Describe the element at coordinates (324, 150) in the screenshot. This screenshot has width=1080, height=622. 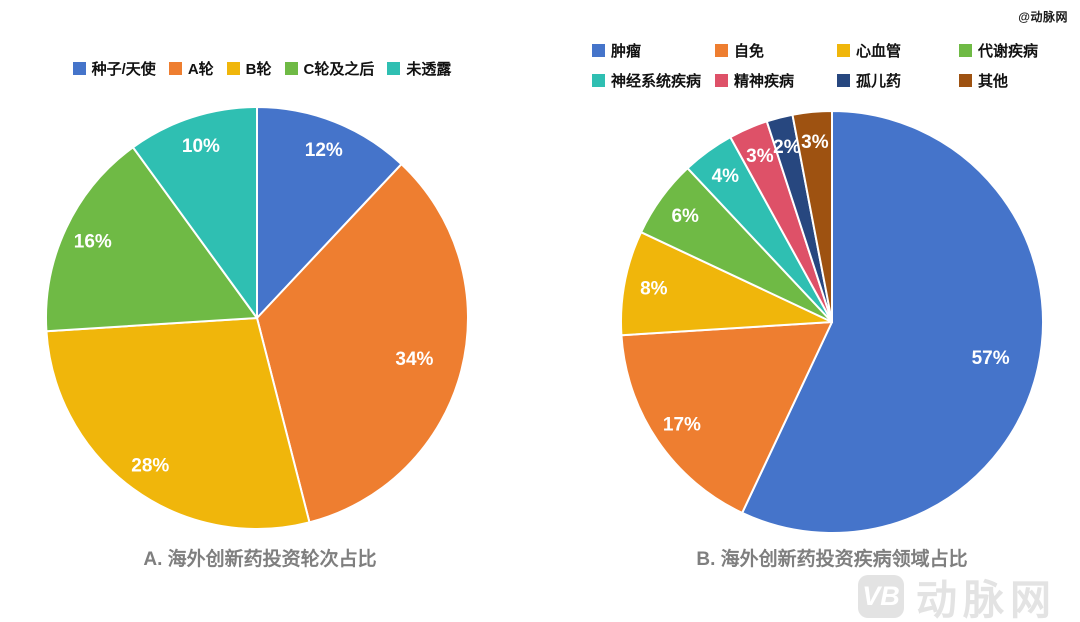
I see `pie-slice-label: 12%` at that location.